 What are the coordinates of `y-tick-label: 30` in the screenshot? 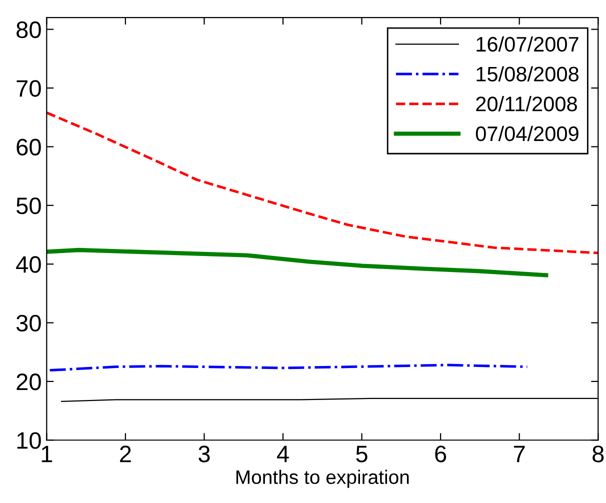 It's located at (28, 323).